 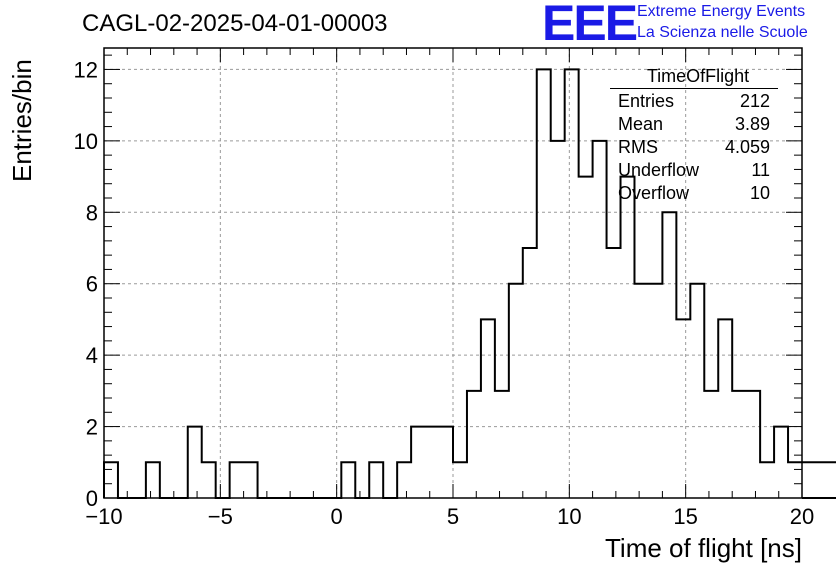 What do you see at coordinates (754, 101) in the screenshot?
I see `stats-value: 212` at bounding box center [754, 101].